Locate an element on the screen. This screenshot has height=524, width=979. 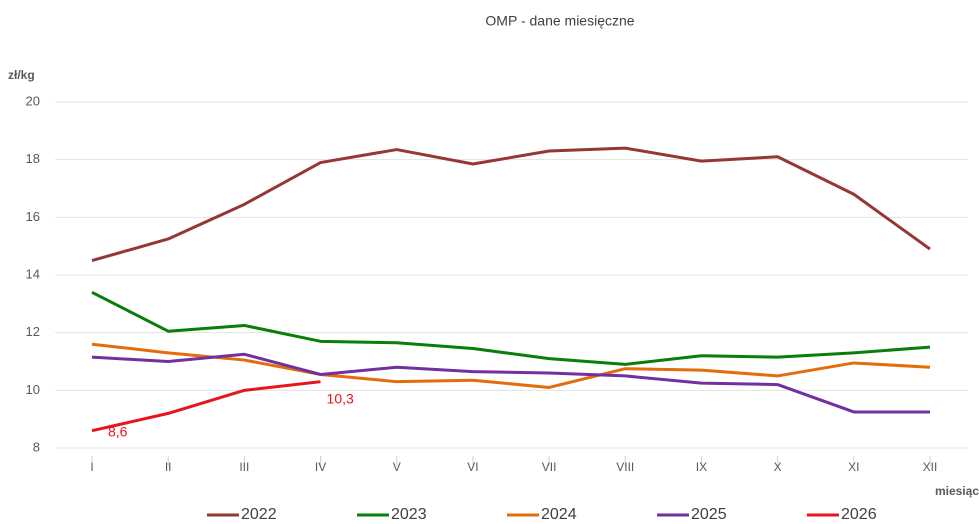
legend-label: 2026 is located at coordinates (859, 514).